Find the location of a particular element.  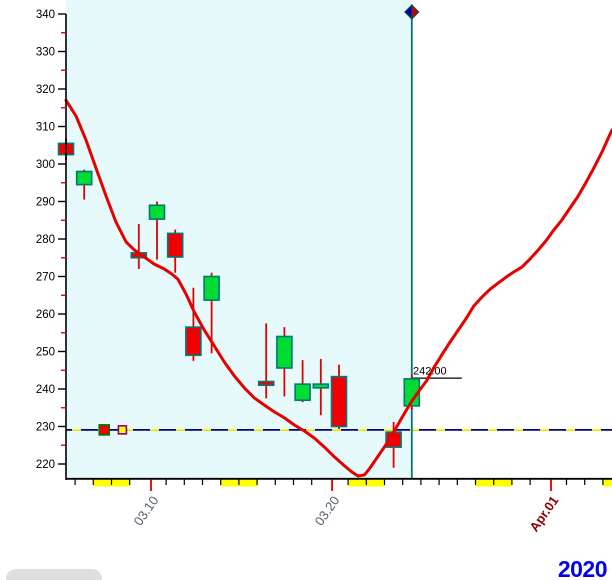

weekend-bands is located at coordinates (352, 483).